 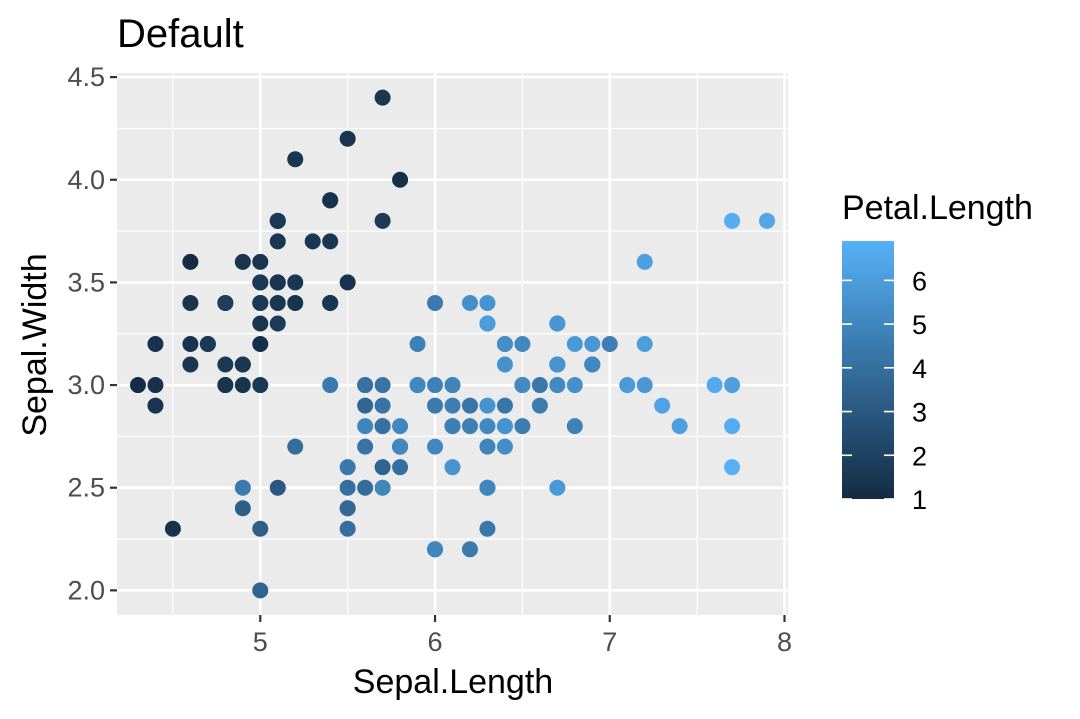 I want to click on x-tick-label: 8, so click(x=784, y=642).